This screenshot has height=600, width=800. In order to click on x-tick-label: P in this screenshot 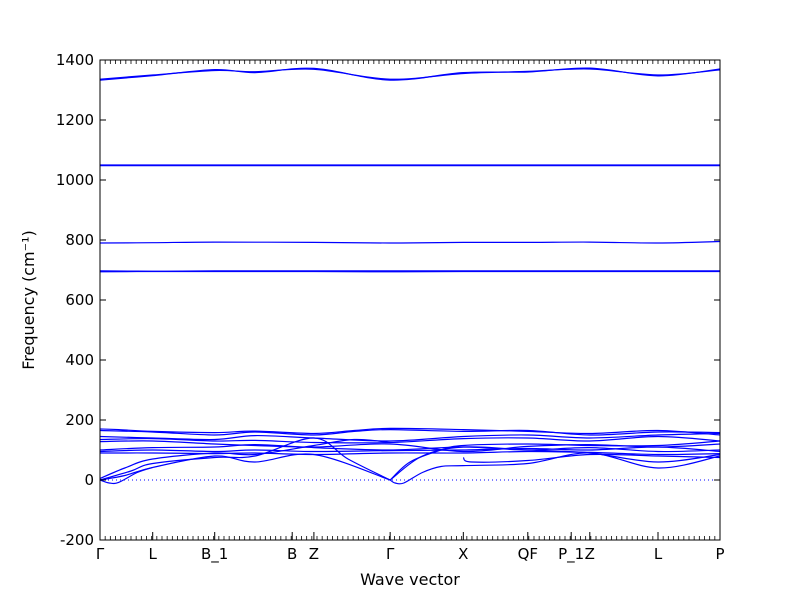, I will do `click(719, 554)`.